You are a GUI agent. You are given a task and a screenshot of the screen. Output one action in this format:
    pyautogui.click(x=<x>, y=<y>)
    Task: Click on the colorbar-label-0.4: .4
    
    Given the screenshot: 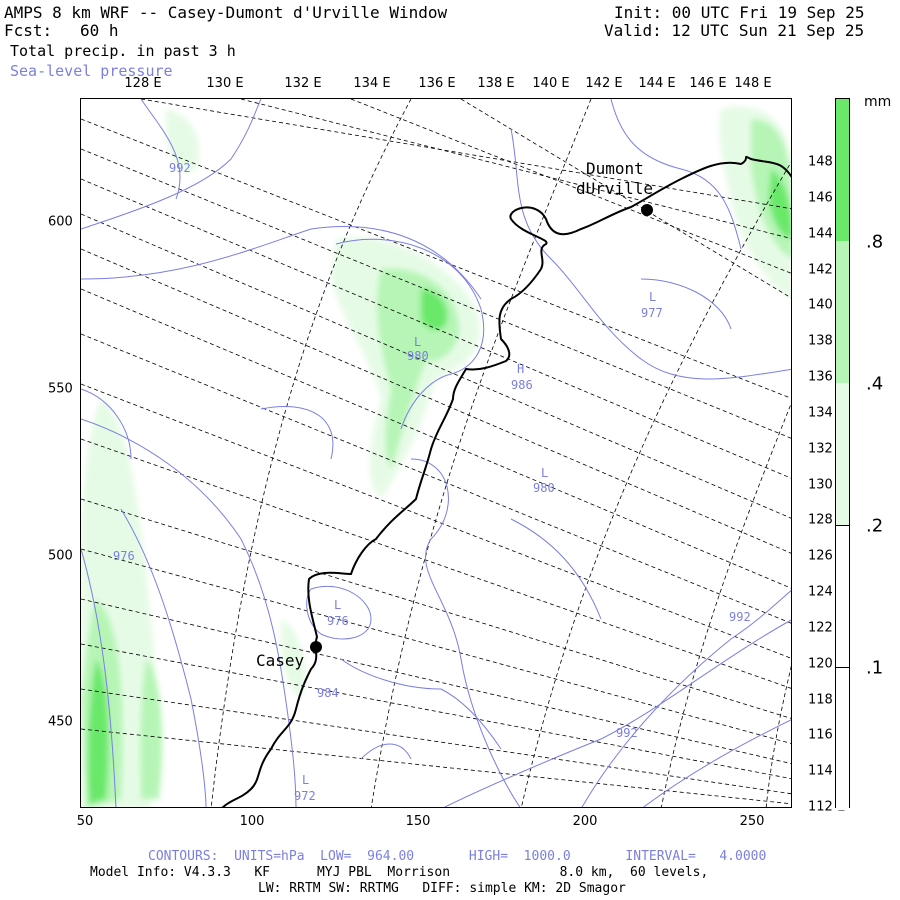 What is the action you would take?
    pyautogui.click(x=875, y=384)
    